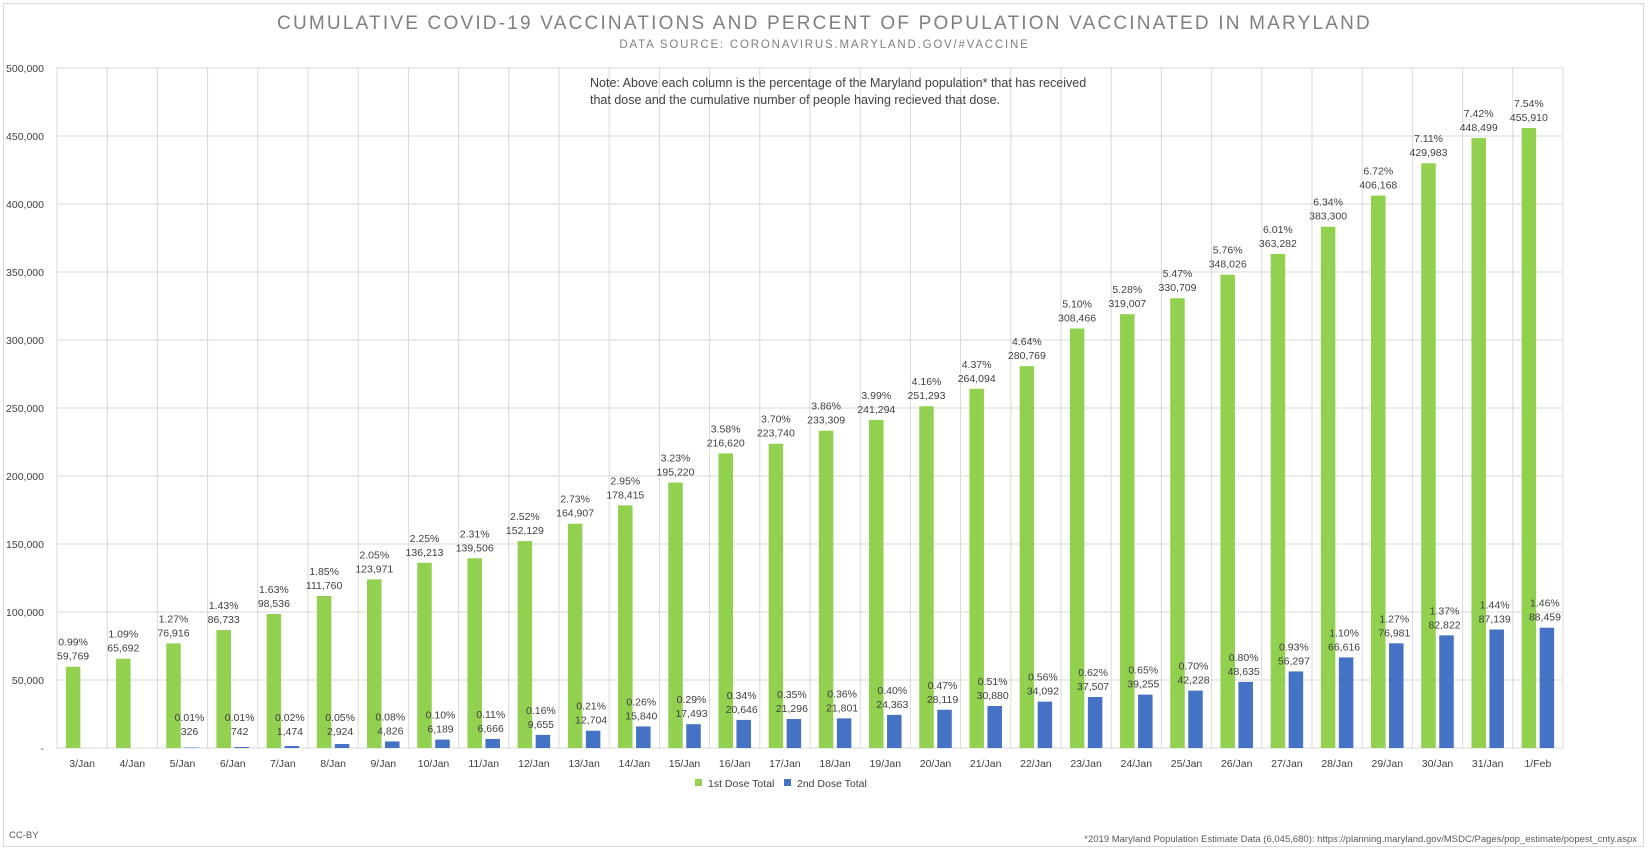 The width and height of the screenshot is (1649, 852). I want to click on percent-label-2nd-dose: 1.27%, so click(1394, 619).